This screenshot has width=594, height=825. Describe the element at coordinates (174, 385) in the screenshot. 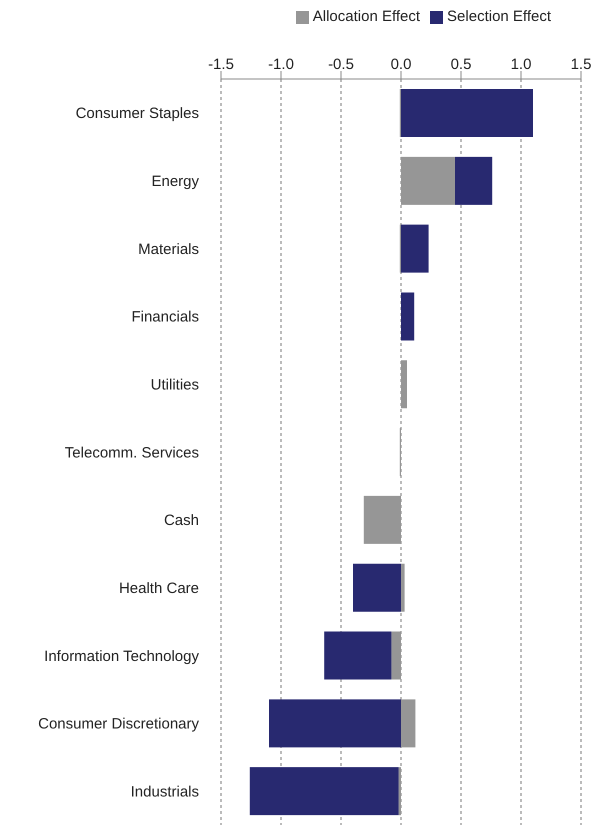

I see `y-tick-label: Utilities` at that location.